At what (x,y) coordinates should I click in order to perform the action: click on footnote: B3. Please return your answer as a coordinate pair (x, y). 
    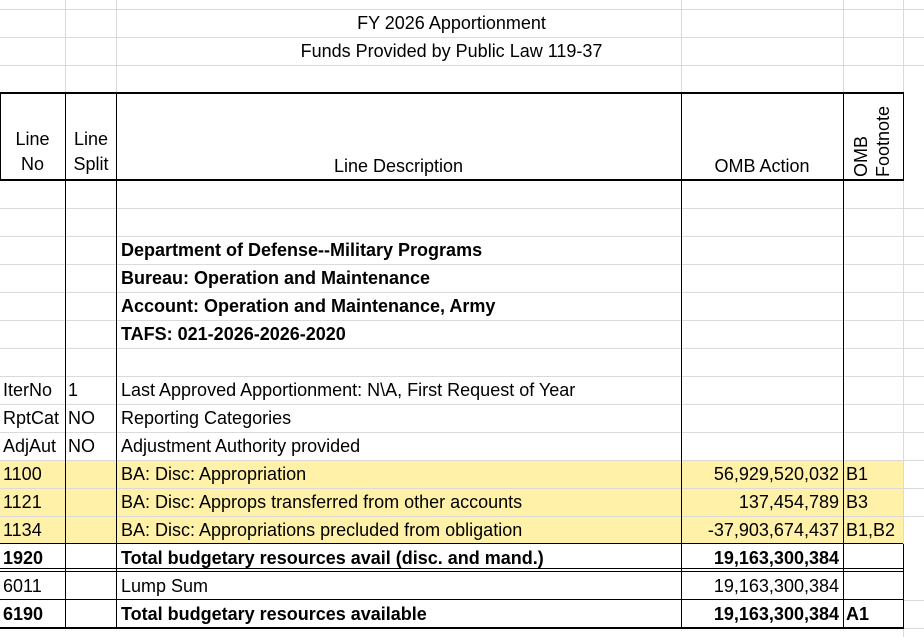
    Looking at the image, I should click on (857, 502).